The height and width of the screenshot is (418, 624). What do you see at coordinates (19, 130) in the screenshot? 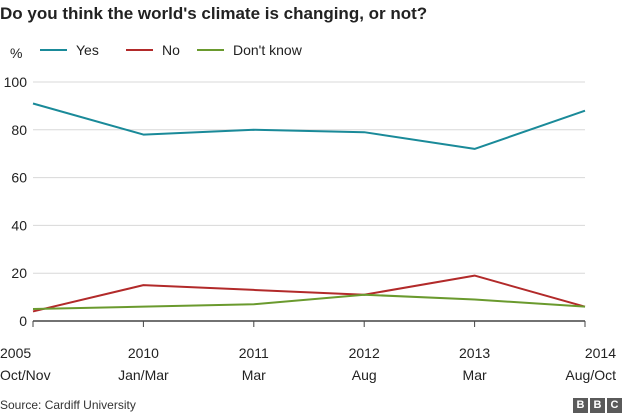
I see `y-tick-label: 80` at bounding box center [19, 130].